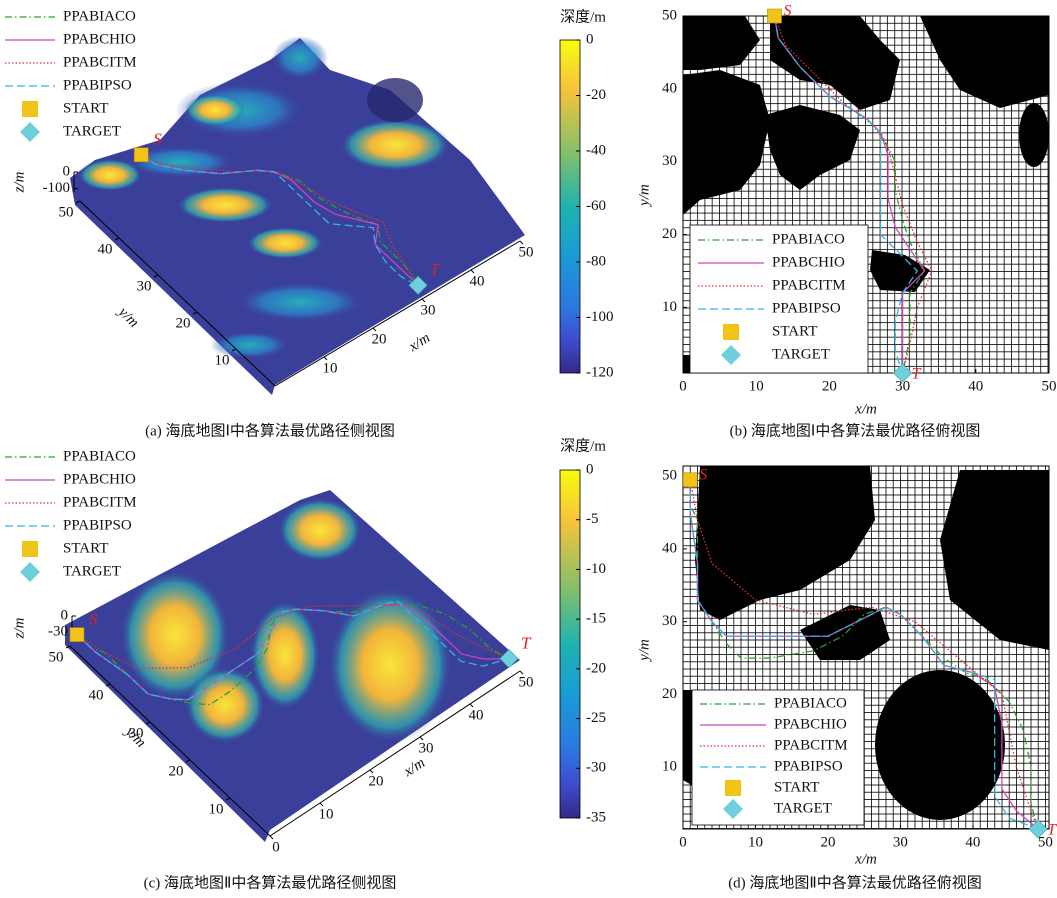 This screenshot has height=898, width=1057. I want to click on caption: (d) 海底地图Ⅱ中各算法最优路径俯视图, so click(855, 882).